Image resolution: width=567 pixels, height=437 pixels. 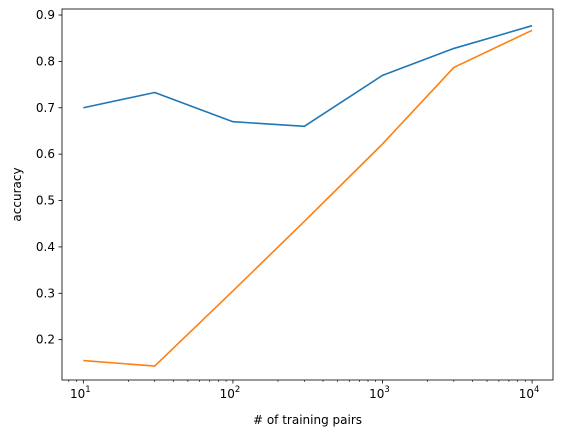 I want to click on y-tick-label: 0.5, so click(x=45, y=201).